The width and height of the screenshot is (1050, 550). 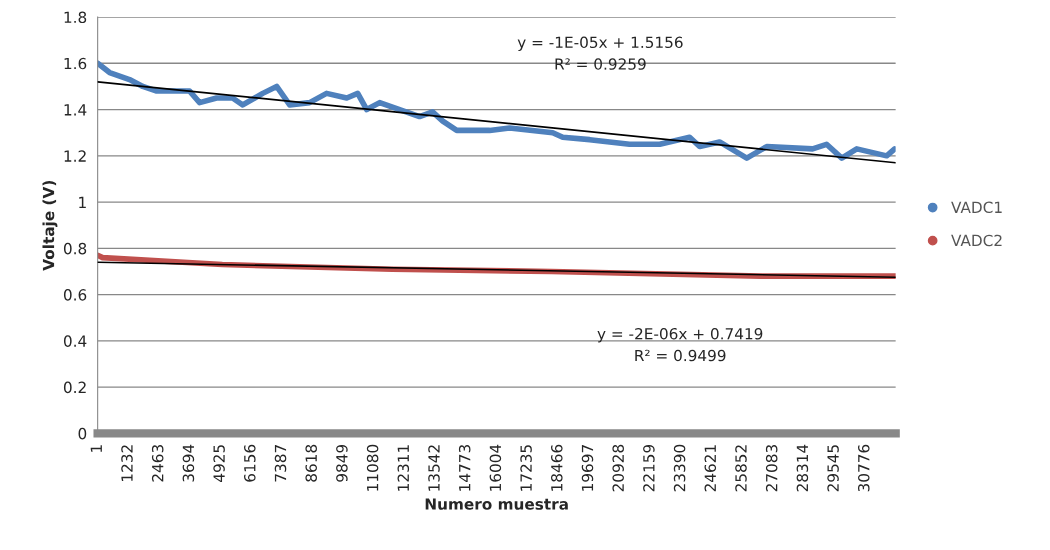 I want to click on x-tick-label: 28314, so click(x=802, y=468).